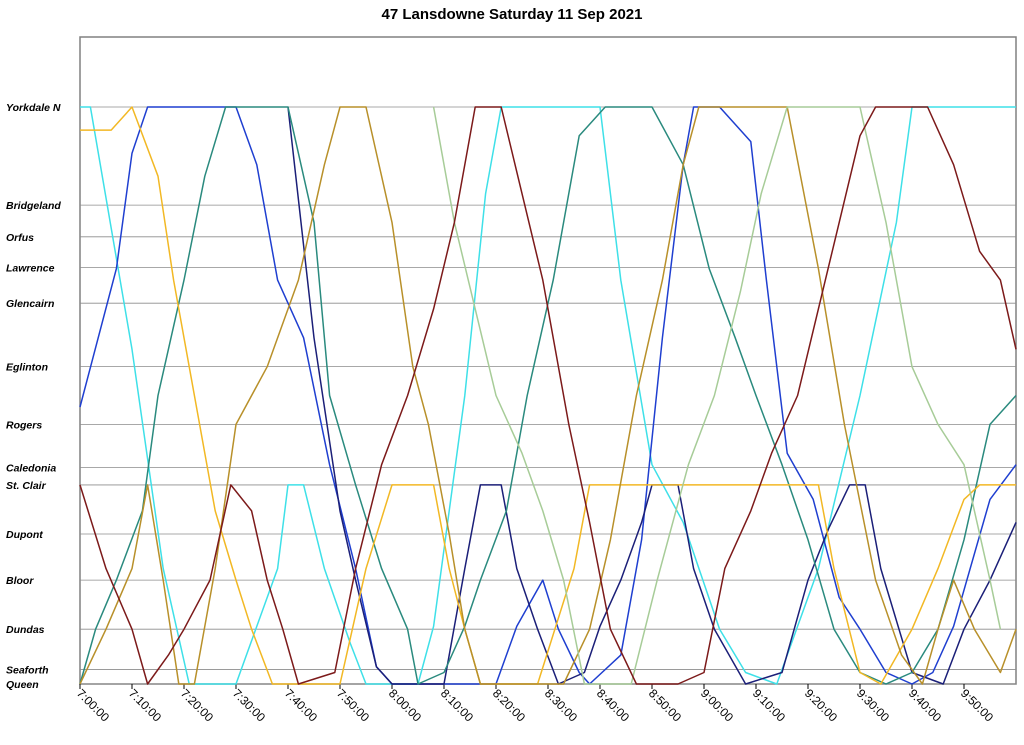 This screenshot has height=745, width=1024. Describe the element at coordinates (717, 705) in the screenshot. I see `x-tick-label: 9:00:00` at that location.